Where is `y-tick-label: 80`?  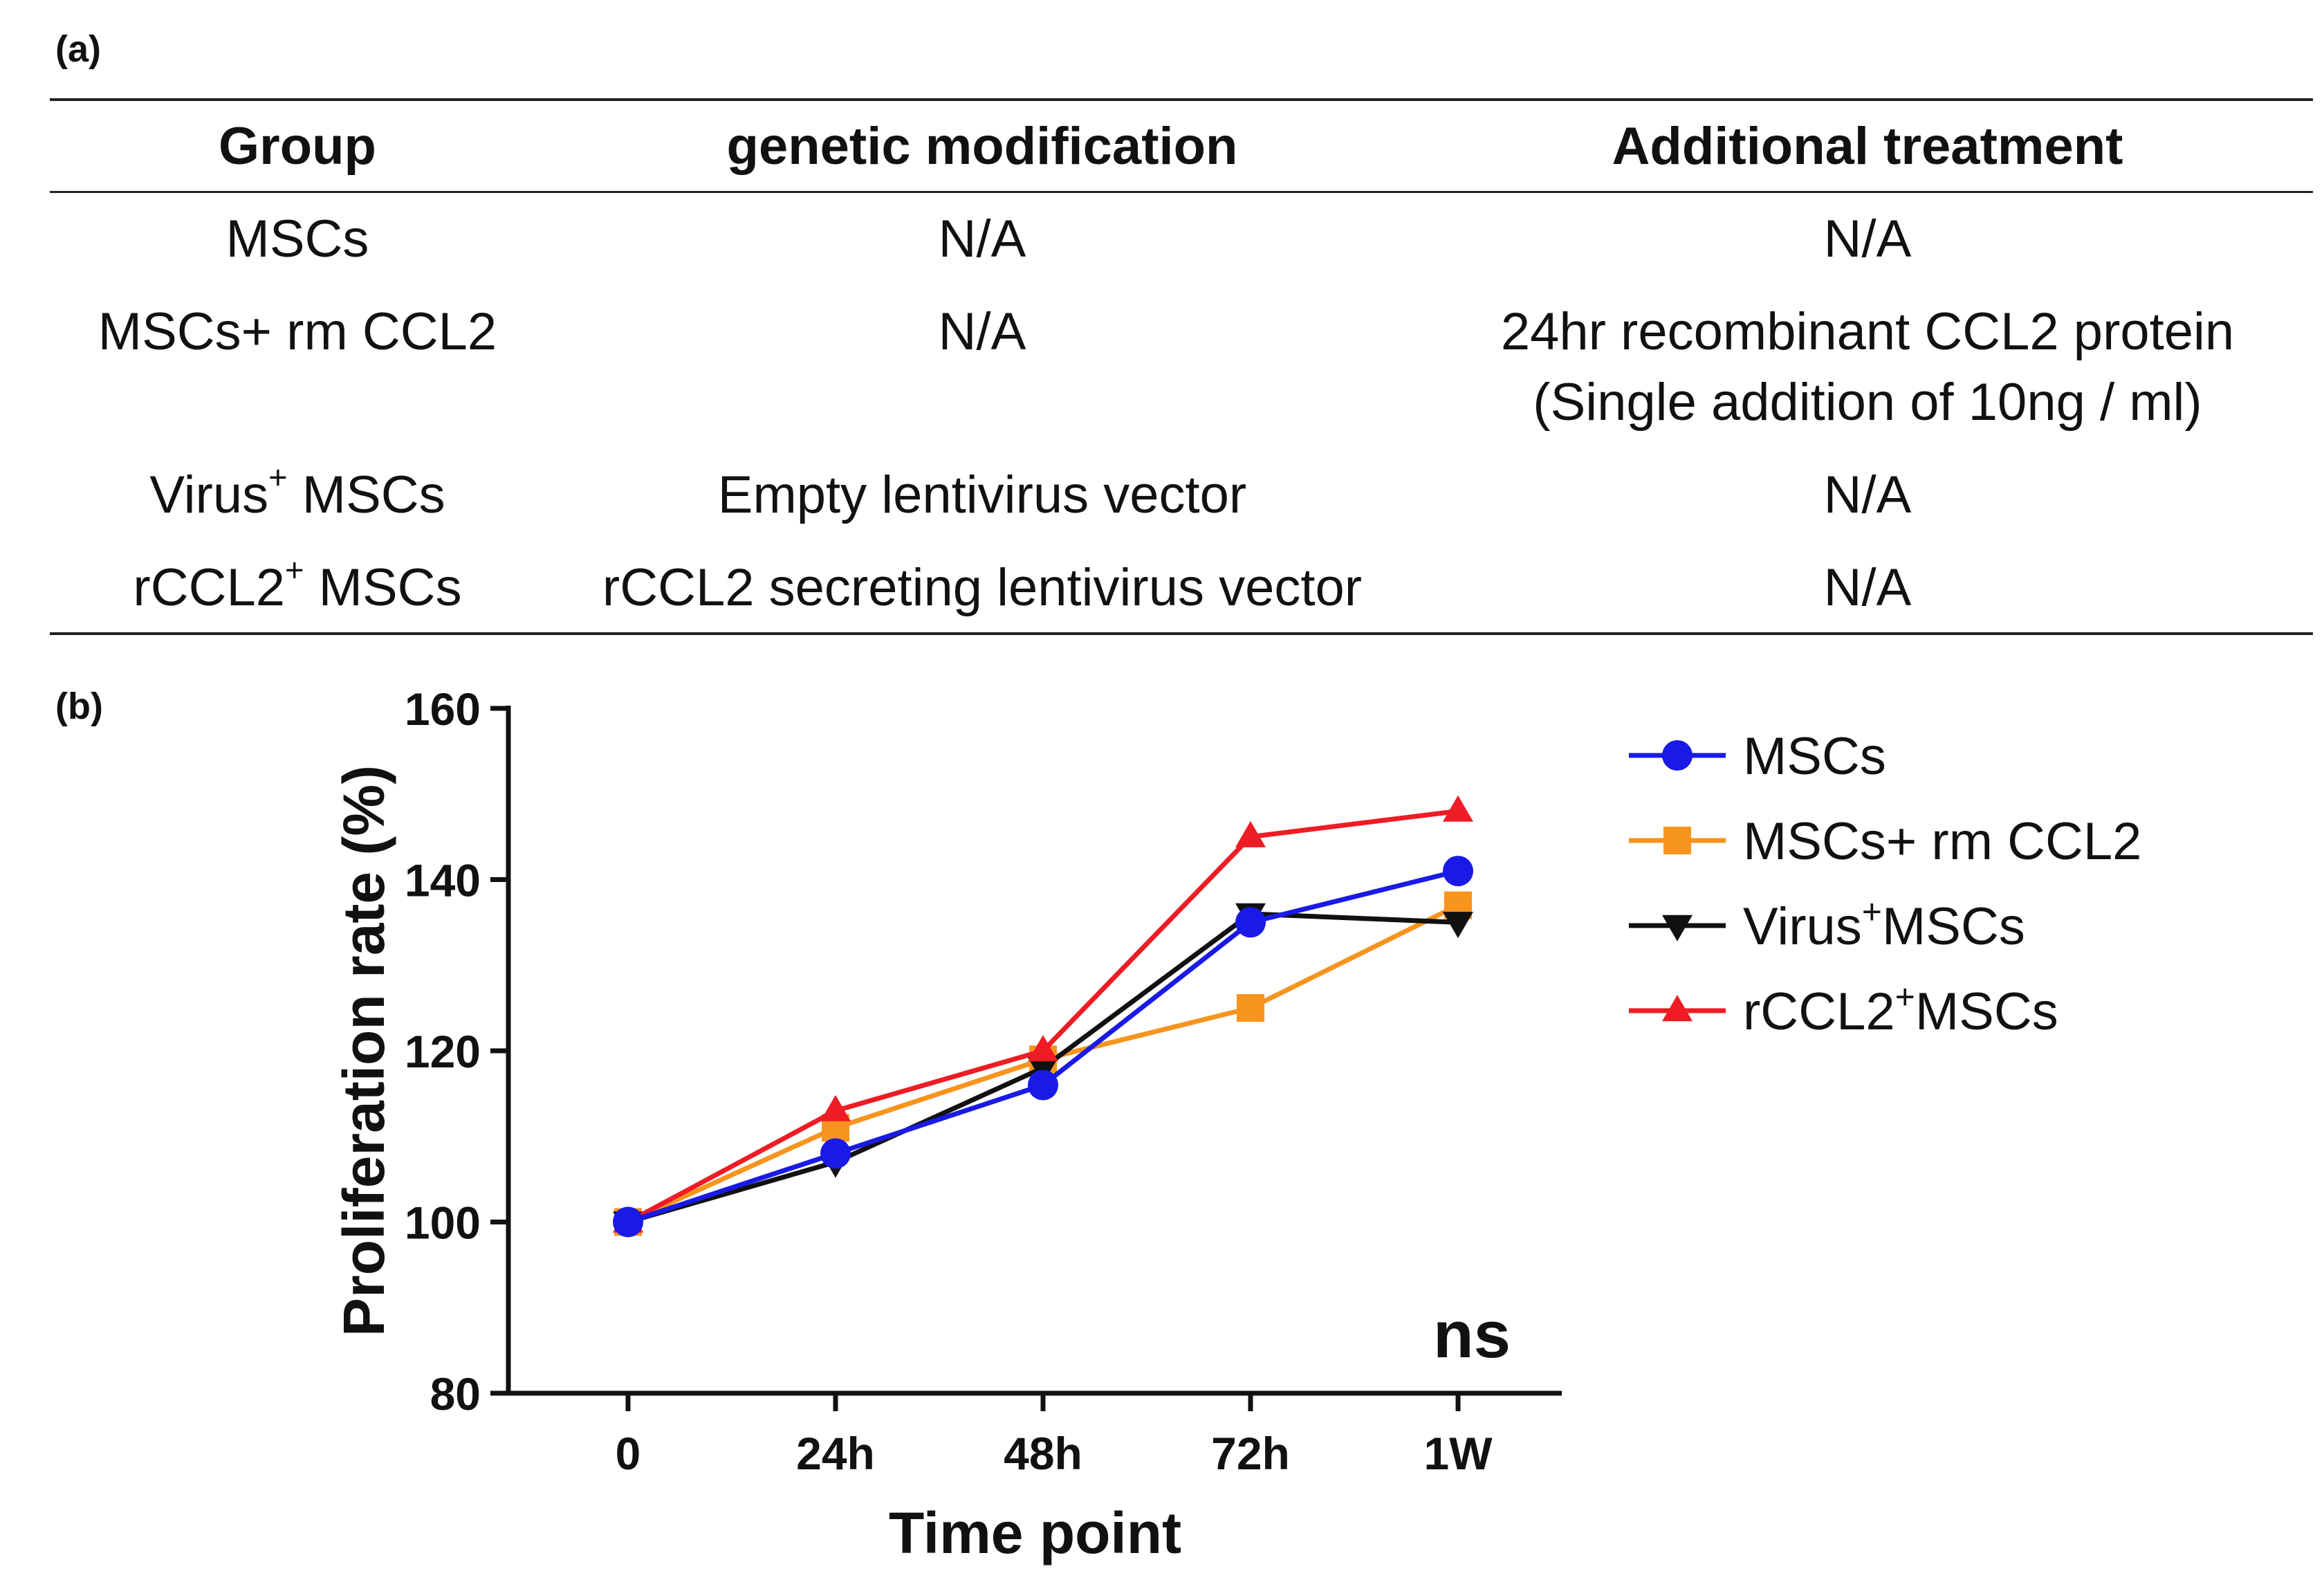 y-tick-label: 80 is located at coordinates (455, 1394).